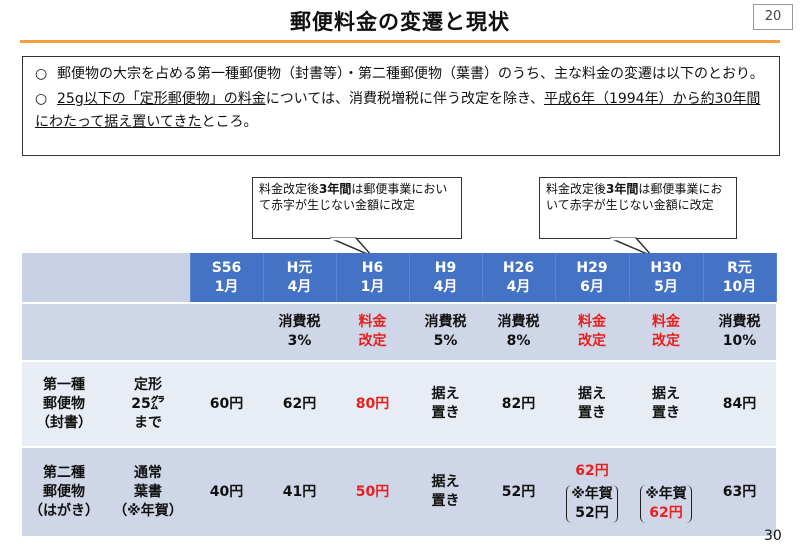  What do you see at coordinates (666, 278) in the screenshot?
I see `column-header: H30 5月` at bounding box center [666, 278].